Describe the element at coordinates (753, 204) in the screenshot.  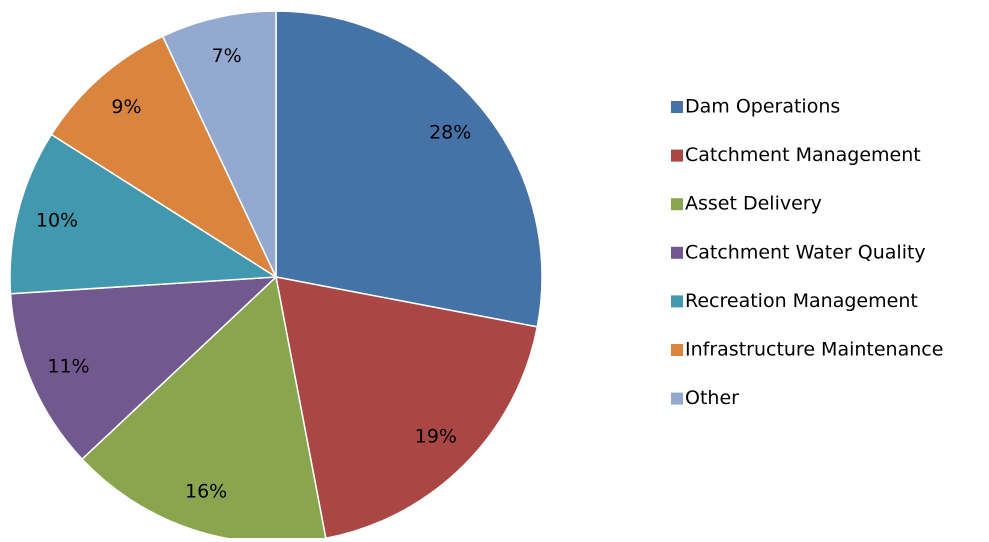
I see `legend-label: Asset Delivery` at that location.